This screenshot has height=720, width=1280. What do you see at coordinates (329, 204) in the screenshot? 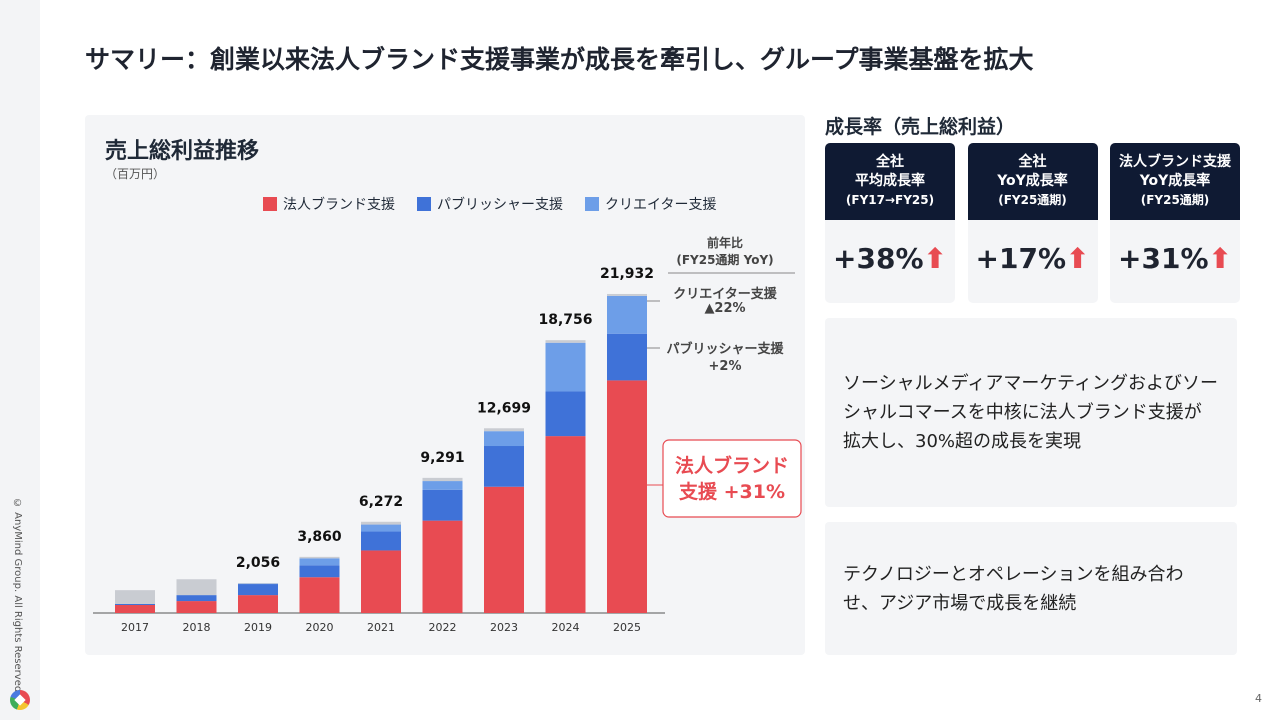
I see `legend-item: 法人ブランド支援` at bounding box center [329, 204].